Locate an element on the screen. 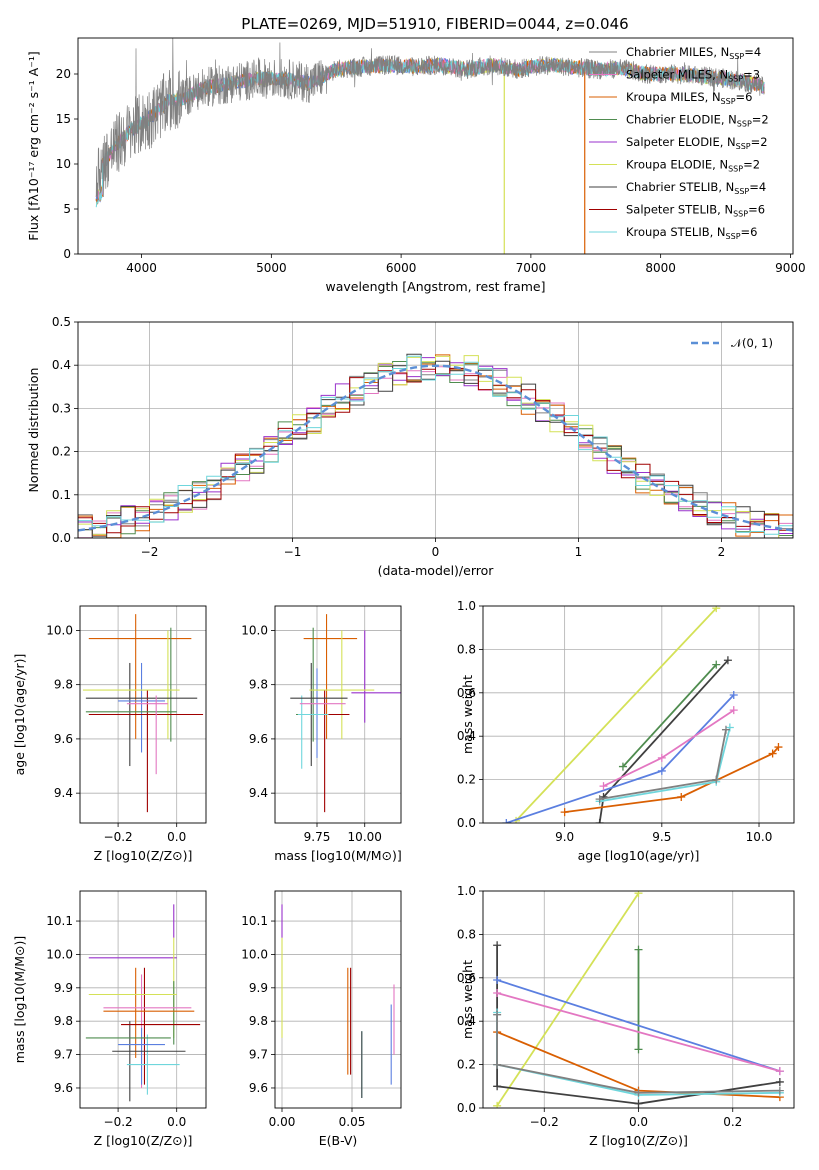 The width and height of the screenshot is (819, 1170). x-tick-label: 0.05 is located at coordinates (352, 1122).